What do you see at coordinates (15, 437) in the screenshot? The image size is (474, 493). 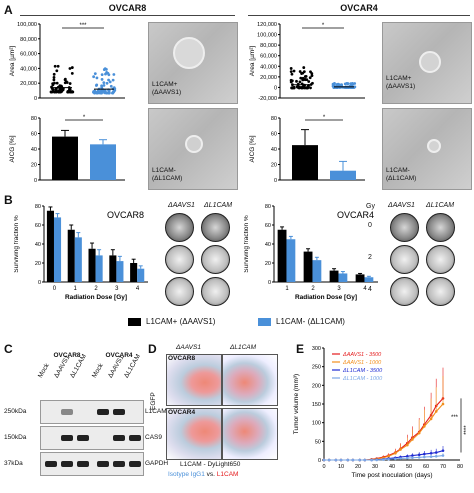 I see `mw-marker: 150kDa` at bounding box center [15, 437].